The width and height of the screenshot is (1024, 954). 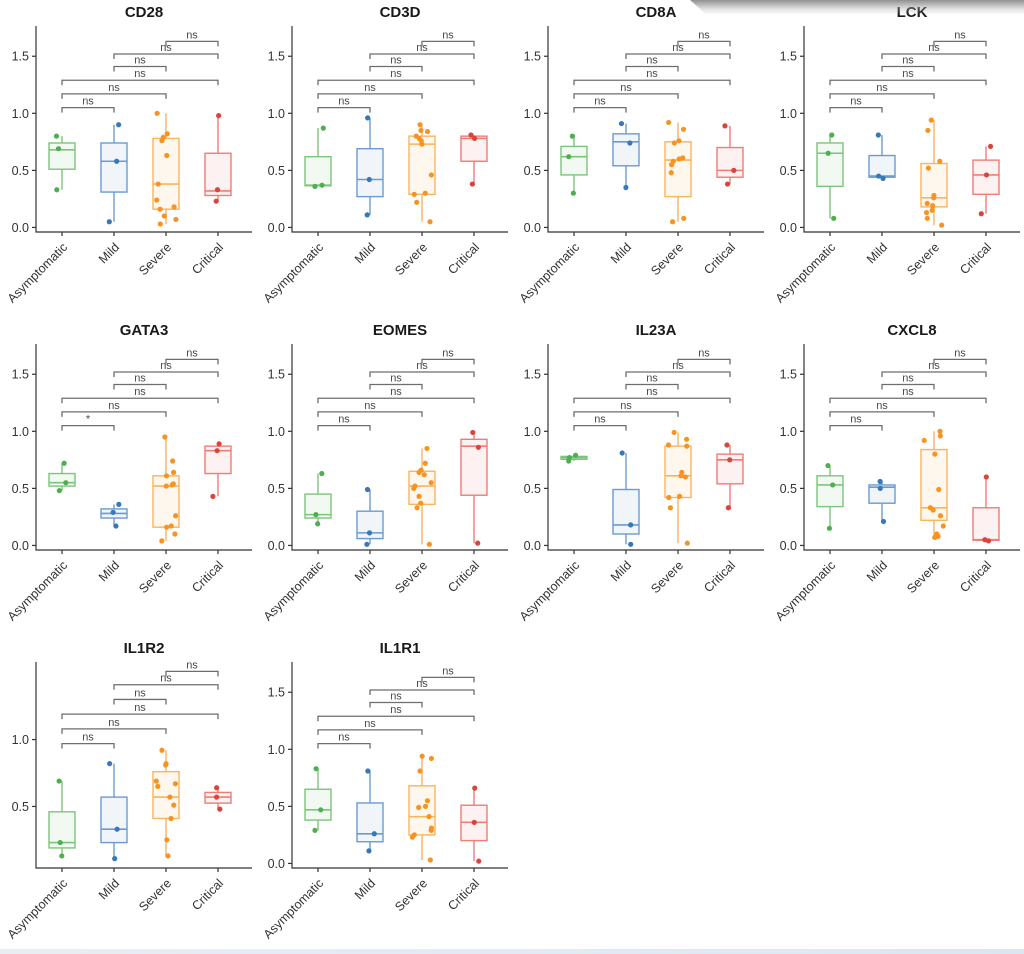 I want to click on panel-title: CD28, so click(x=144, y=12).